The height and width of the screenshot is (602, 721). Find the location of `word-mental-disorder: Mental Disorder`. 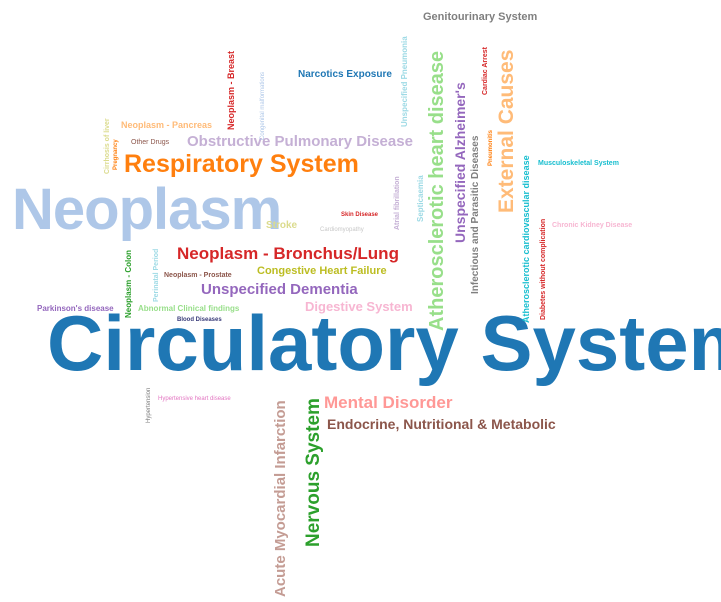

word-mental-disorder: Mental Disorder is located at coordinates (388, 402).